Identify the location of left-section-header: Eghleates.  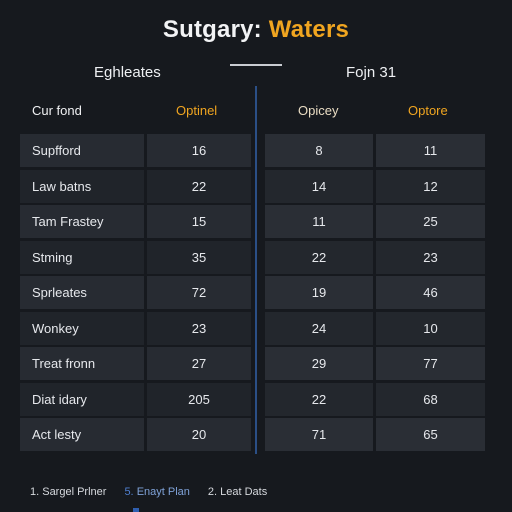
(127, 72).